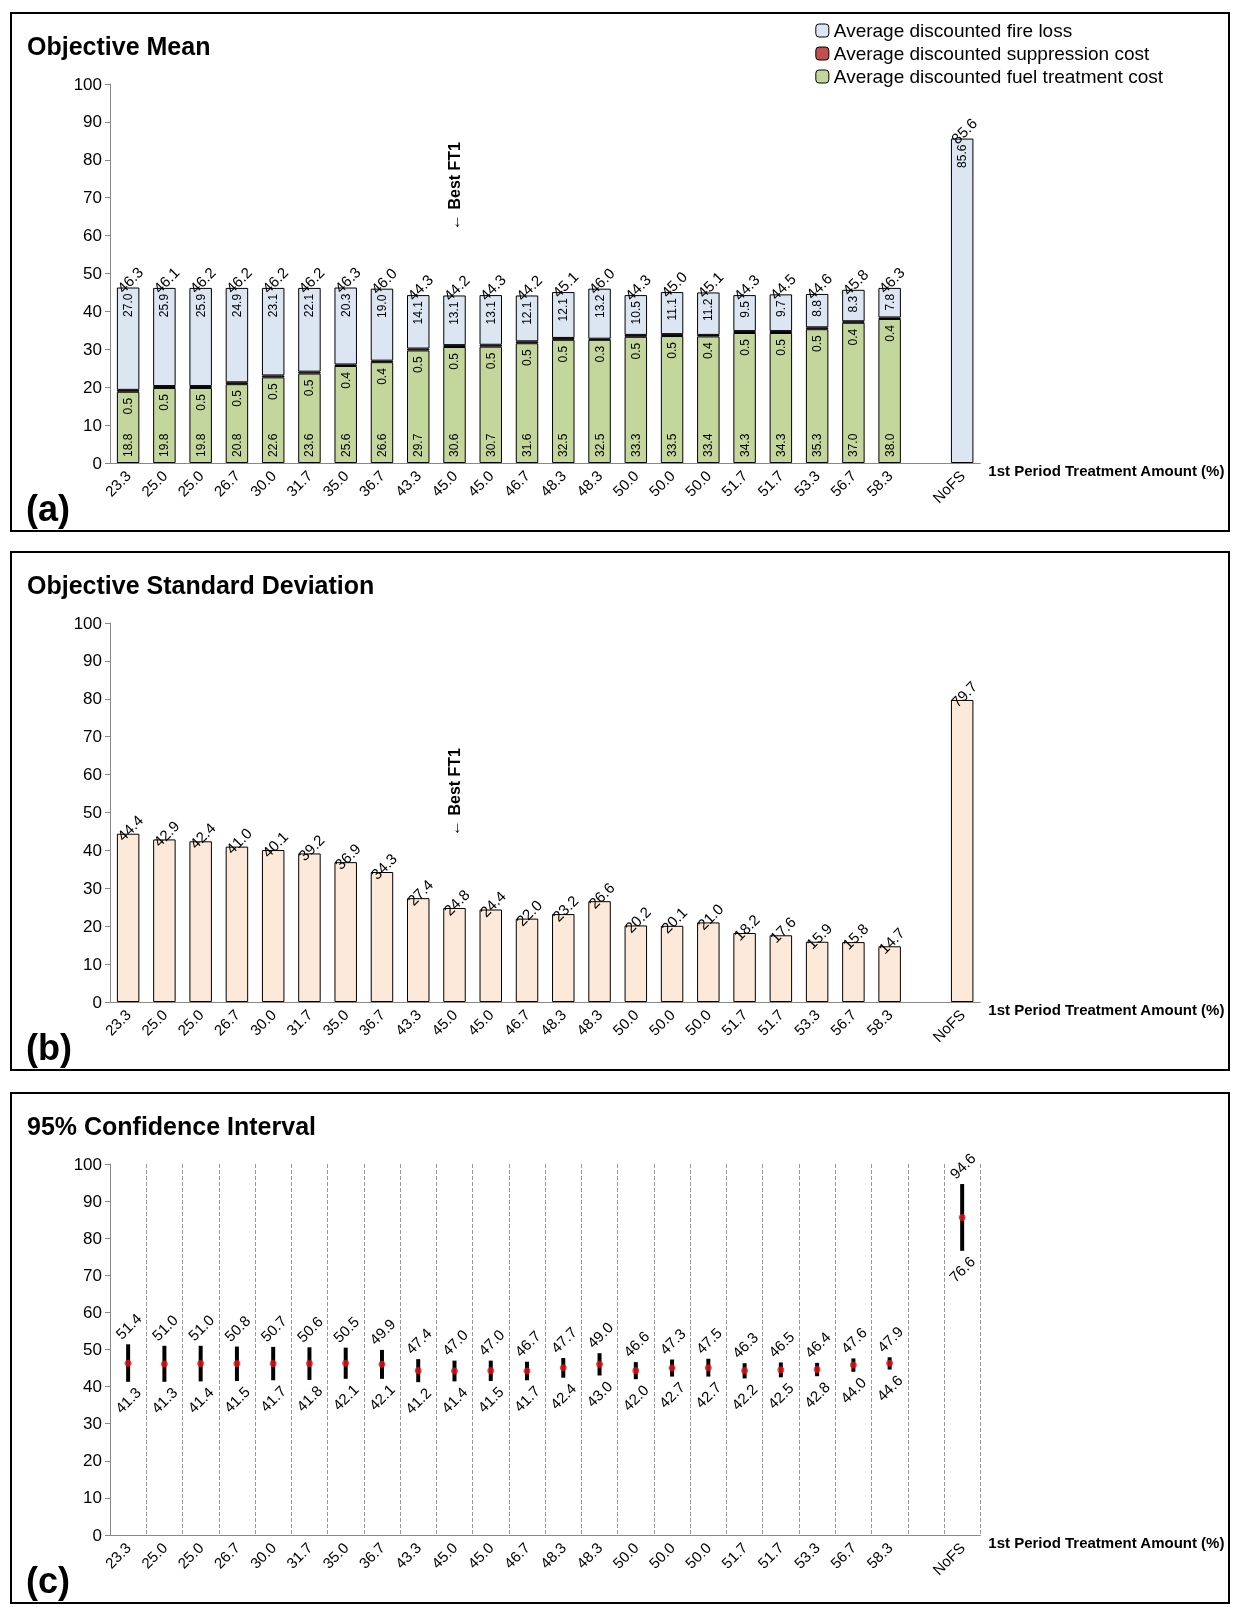  What do you see at coordinates (236, 305) in the screenshot?
I see `data-label: 24.9` at bounding box center [236, 305].